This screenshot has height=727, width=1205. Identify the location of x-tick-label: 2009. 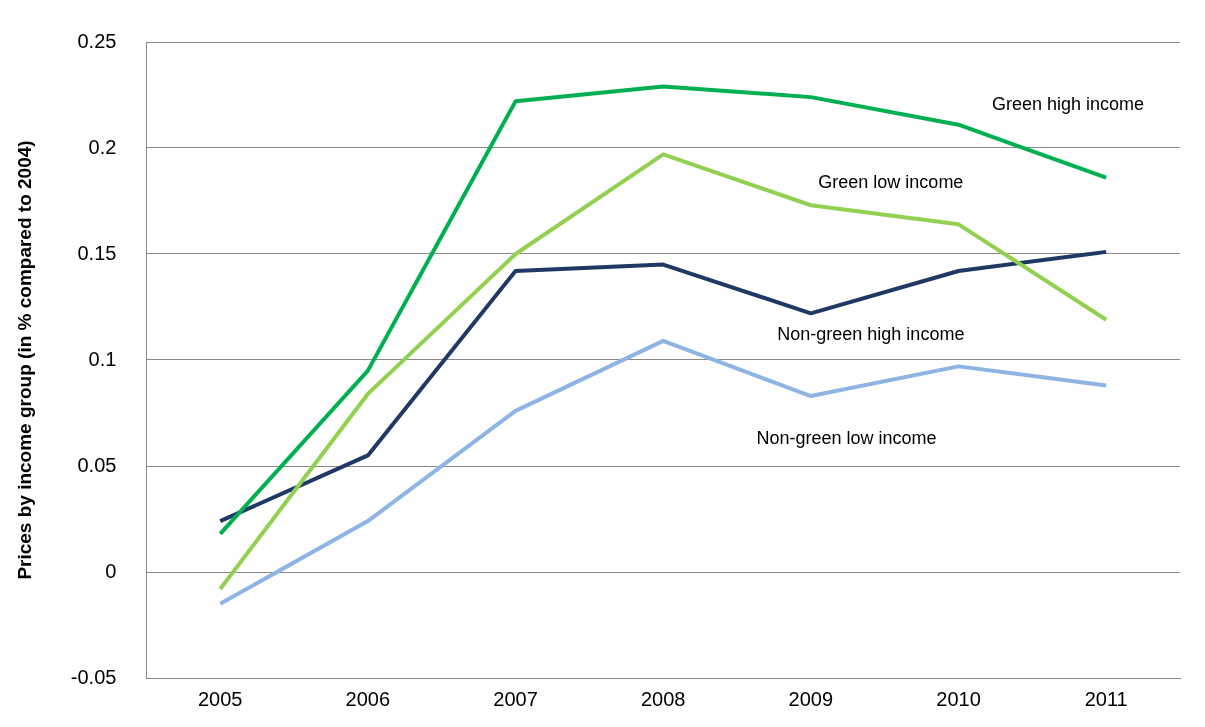
(811, 698).